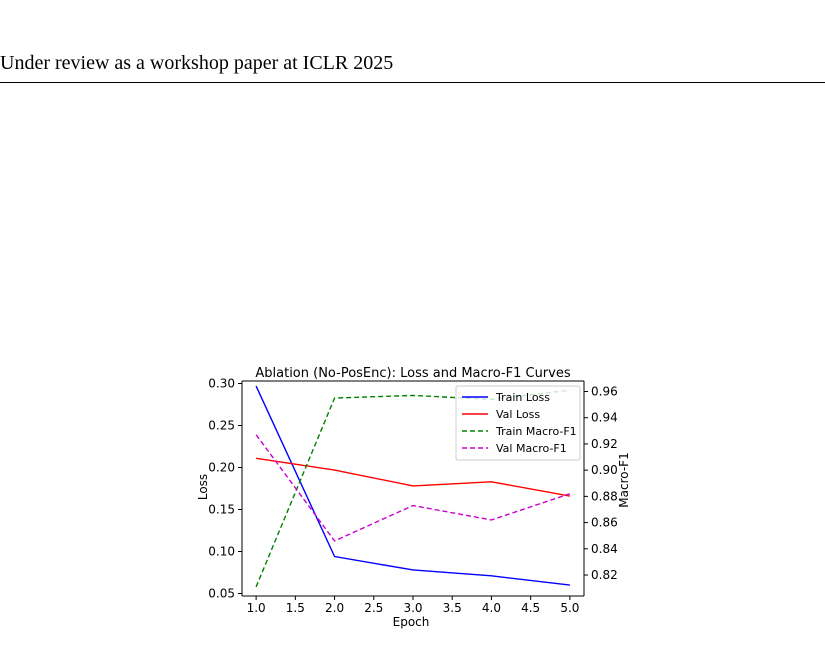 Image resolution: width=825 pixels, height=668 pixels. Describe the element at coordinates (221, 593) in the screenshot. I see `y-tick-label: 0.05` at that location.